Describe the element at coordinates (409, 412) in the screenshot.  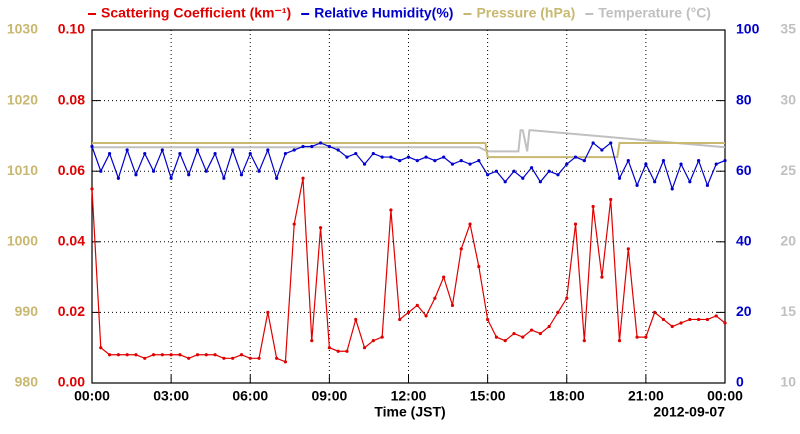
I see `x-axis-label: Time (JST)` at that location.